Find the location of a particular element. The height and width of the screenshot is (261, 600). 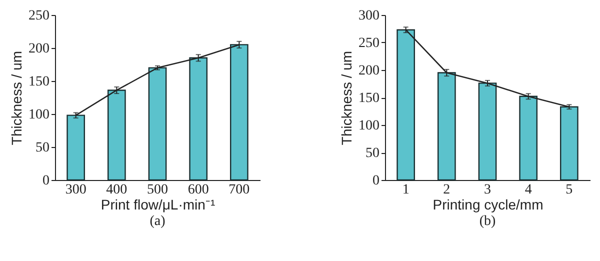

x-tick-label: 700 is located at coordinates (239, 190).